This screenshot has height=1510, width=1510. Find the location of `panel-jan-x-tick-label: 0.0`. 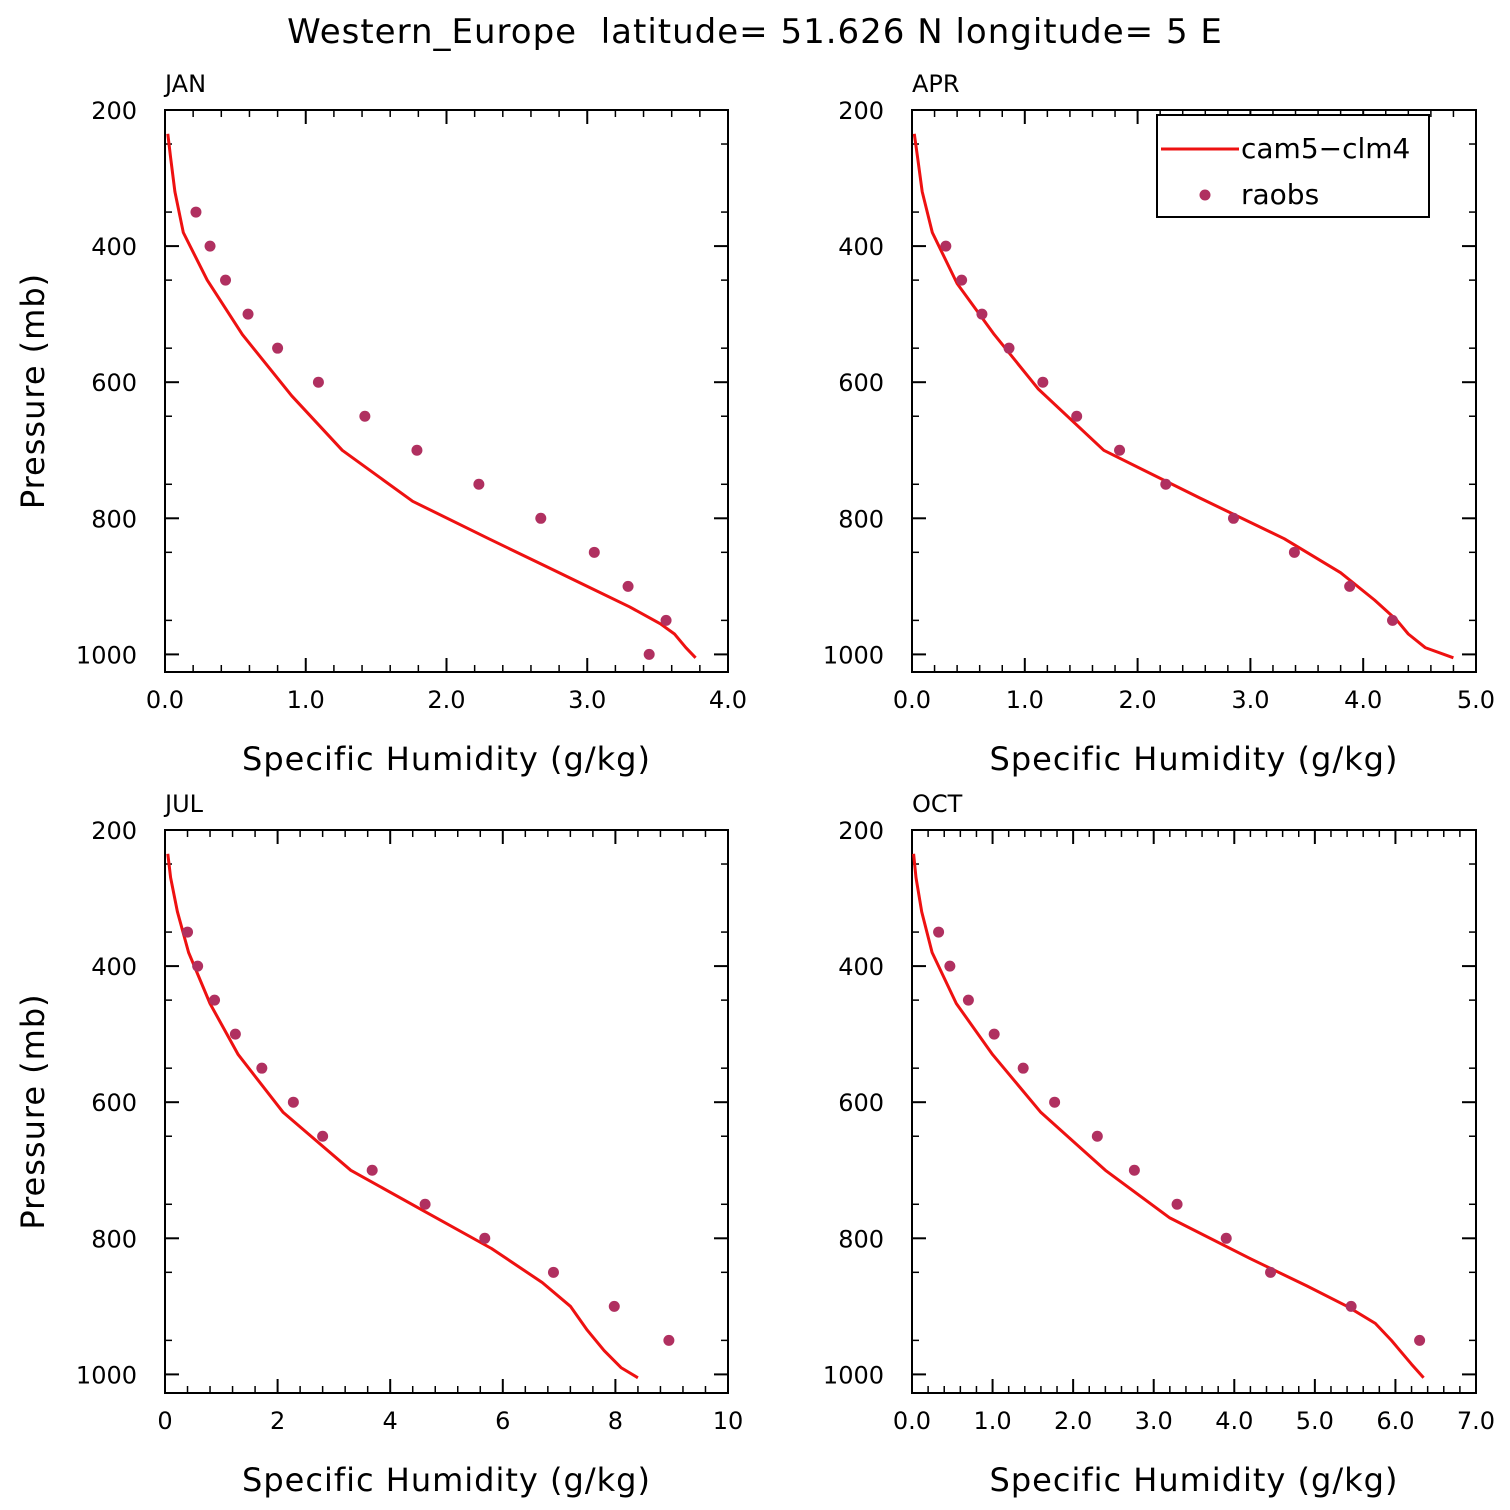

panel-jan-x-tick-label: 0.0 is located at coordinates (165, 700).